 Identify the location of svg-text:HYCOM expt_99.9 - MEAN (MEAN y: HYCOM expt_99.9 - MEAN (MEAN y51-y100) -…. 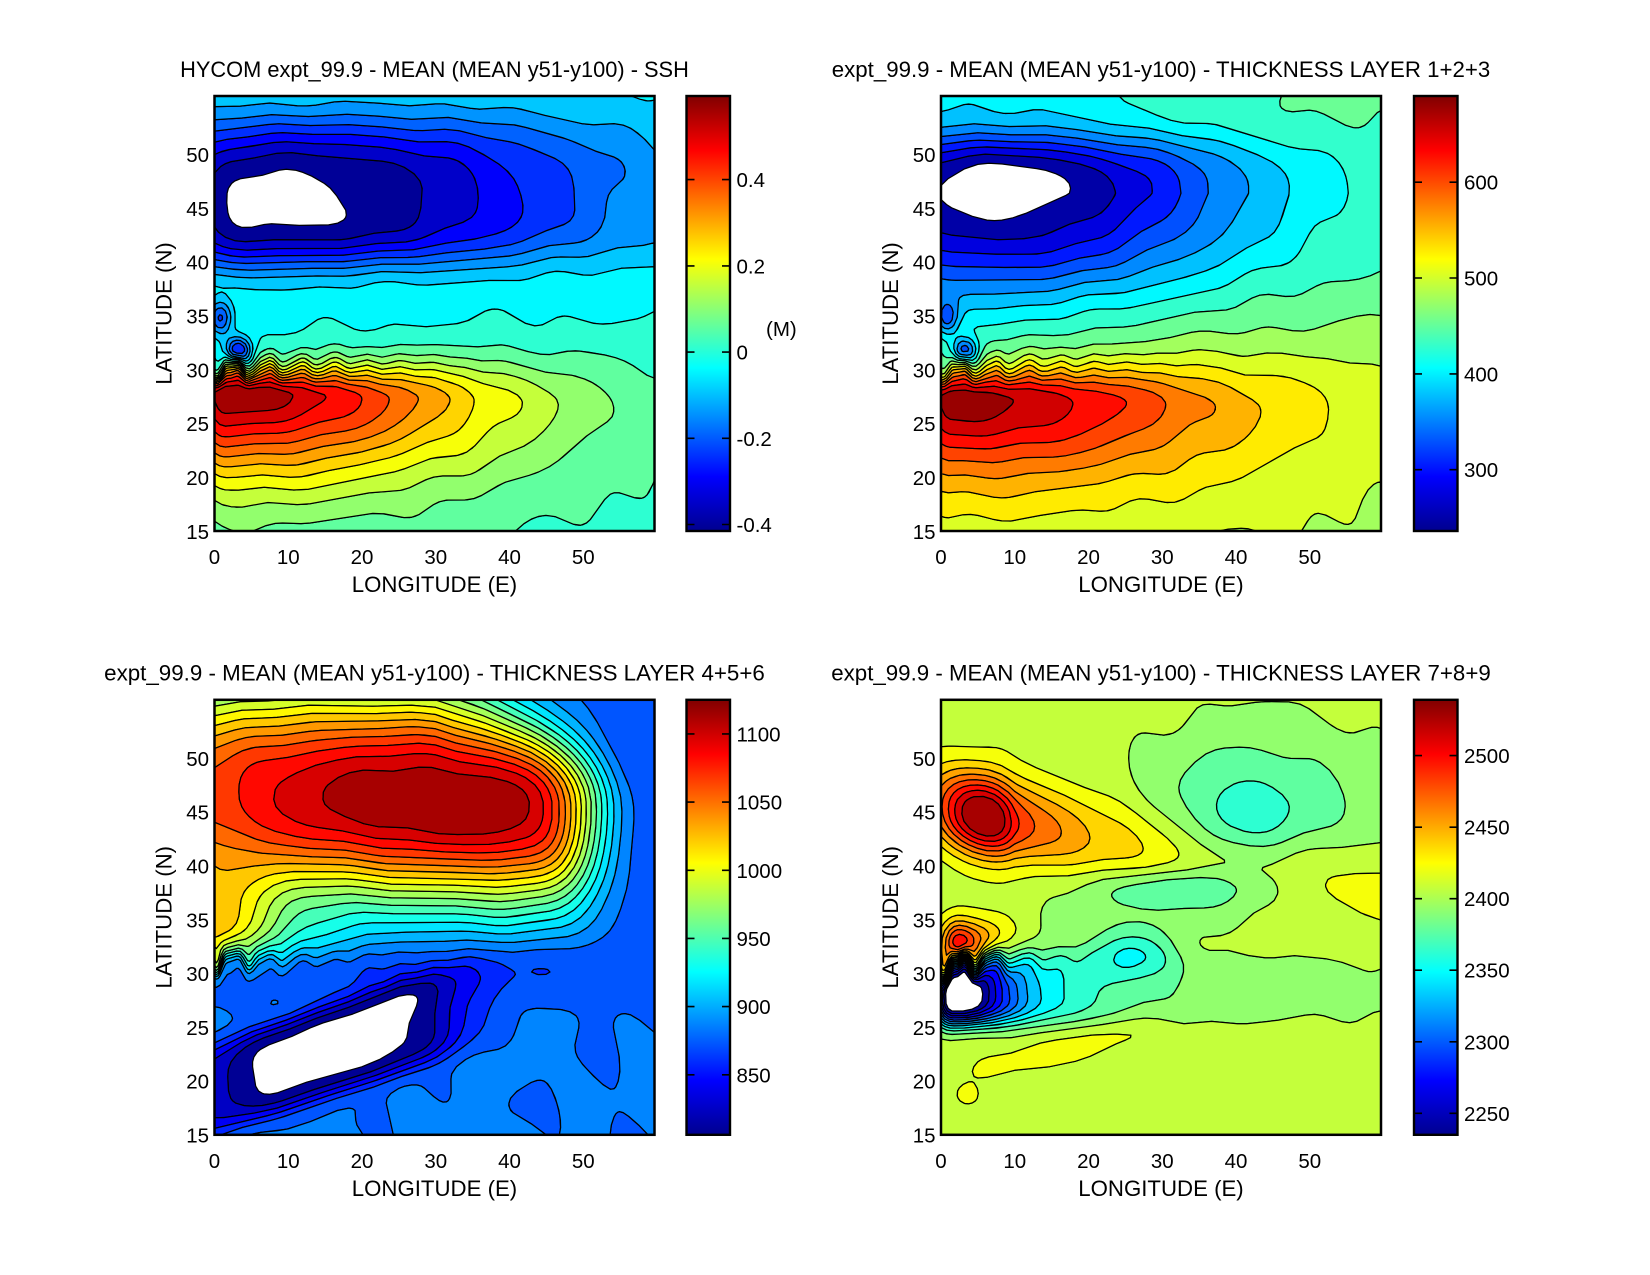
(434, 69).